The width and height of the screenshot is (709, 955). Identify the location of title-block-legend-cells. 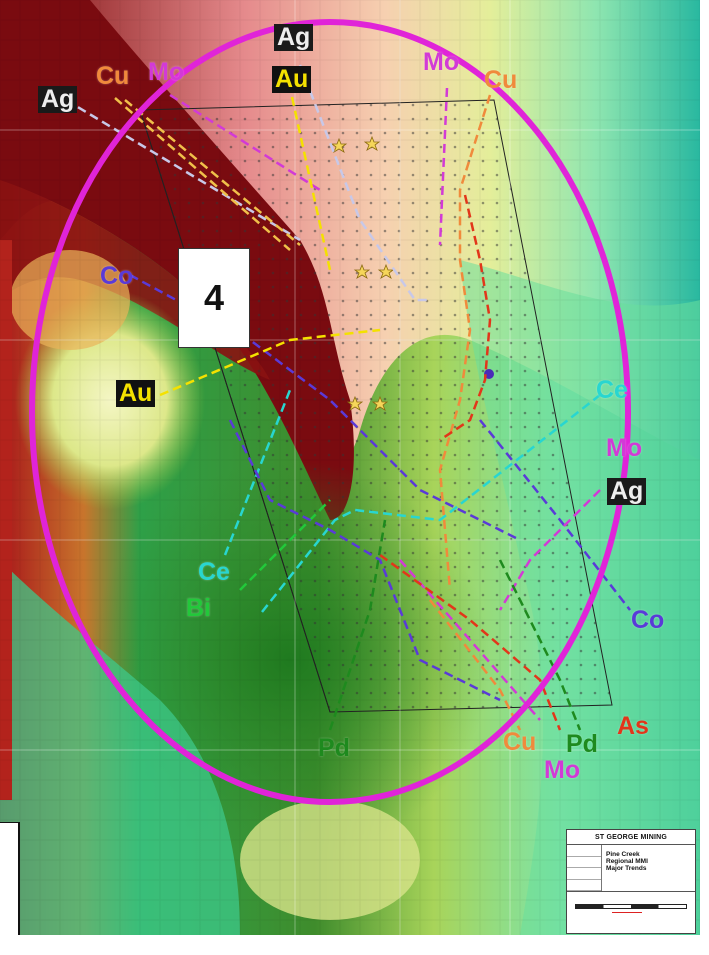
(584, 868).